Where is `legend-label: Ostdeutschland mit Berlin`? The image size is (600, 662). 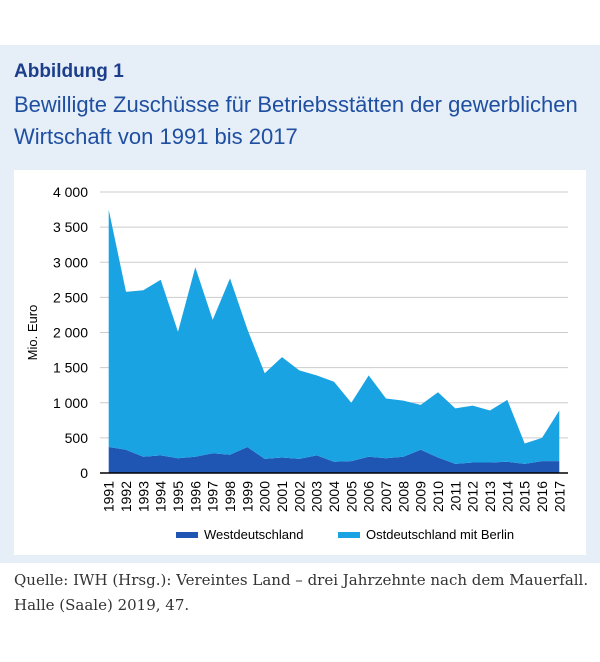
legend-label: Ostdeutschland mit Berlin is located at coordinates (440, 534).